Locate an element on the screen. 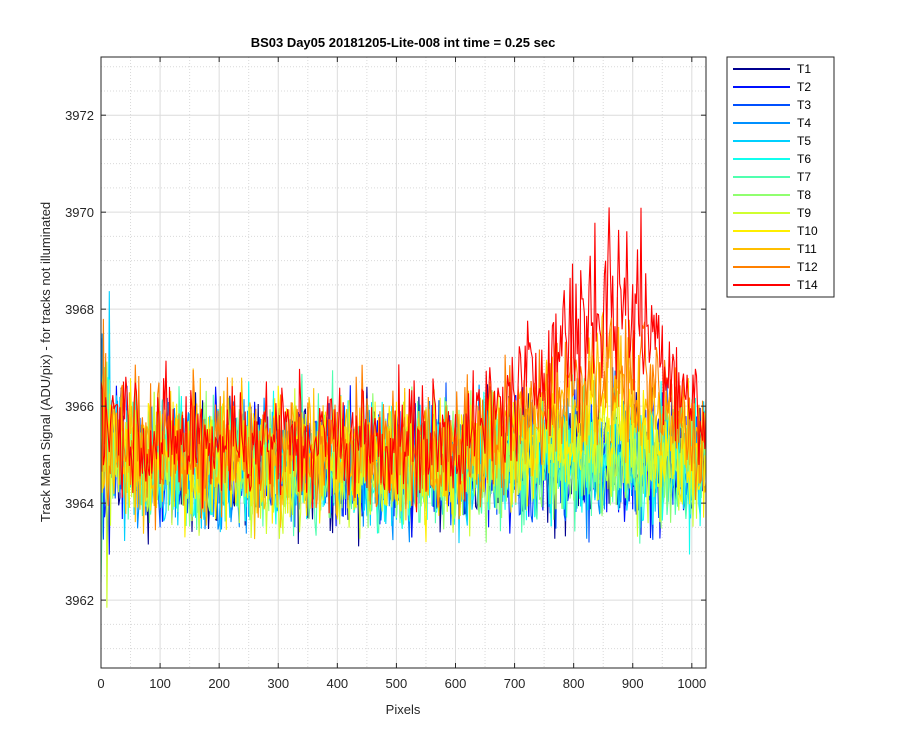  y-tick-label: 3966 is located at coordinates (79, 406).